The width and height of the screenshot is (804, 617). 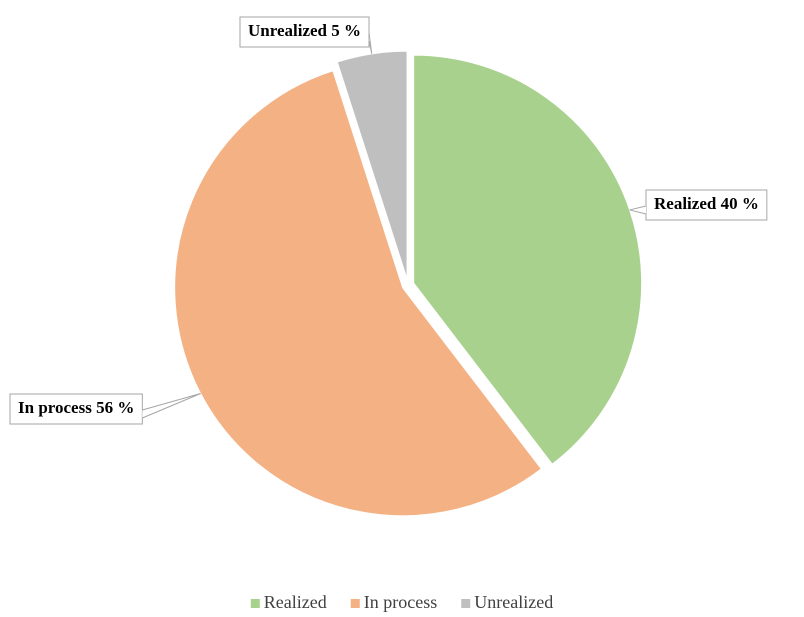 I want to click on data-label-group: Realized 40 %, so click(x=698, y=205).